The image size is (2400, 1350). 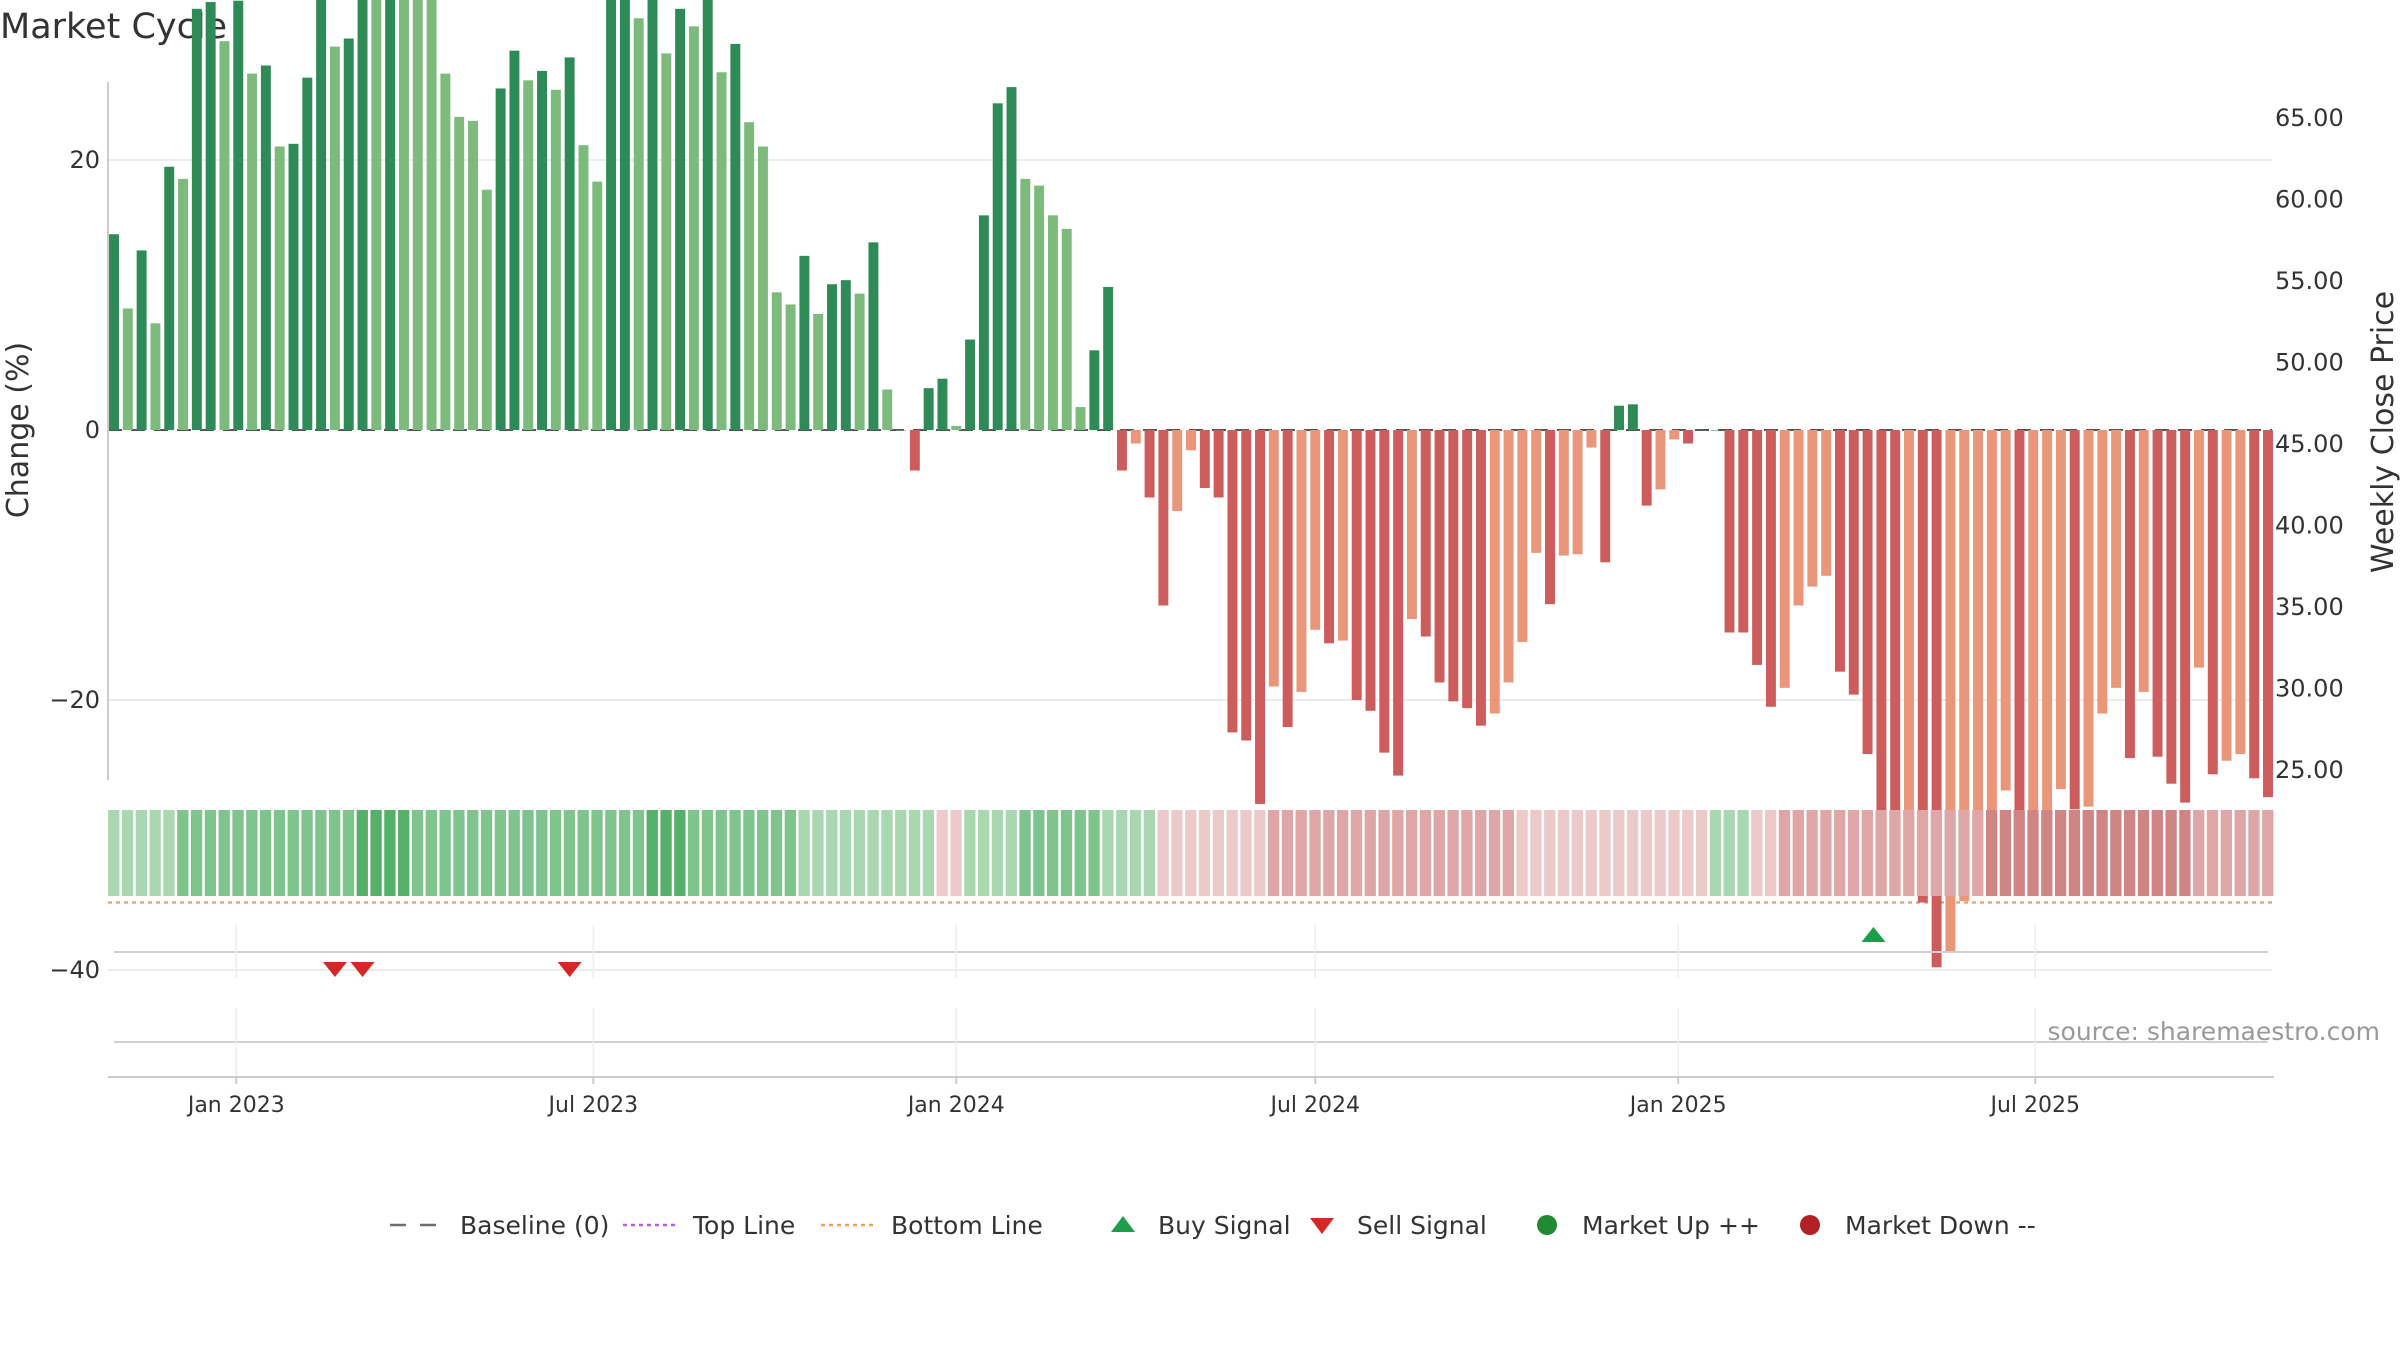 What do you see at coordinates (709, 1225) in the screenshot?
I see `legend-item: Top Line` at bounding box center [709, 1225].